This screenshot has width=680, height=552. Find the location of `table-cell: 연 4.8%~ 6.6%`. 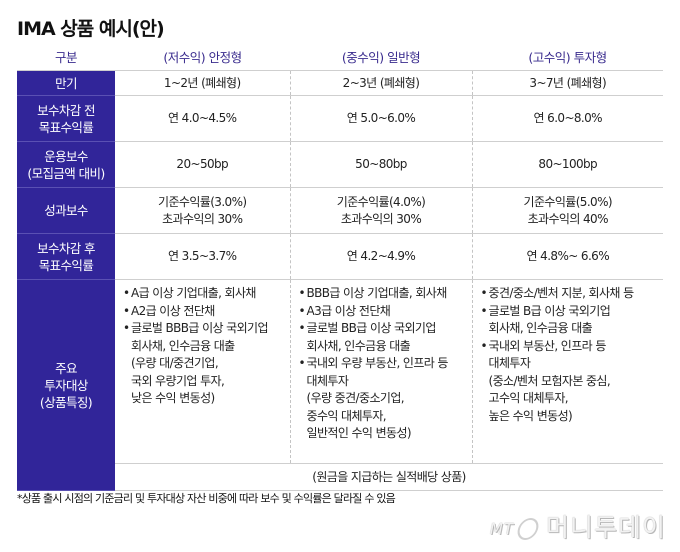

table-cell: 연 4.8%~ 6.6% is located at coordinates (567, 256).